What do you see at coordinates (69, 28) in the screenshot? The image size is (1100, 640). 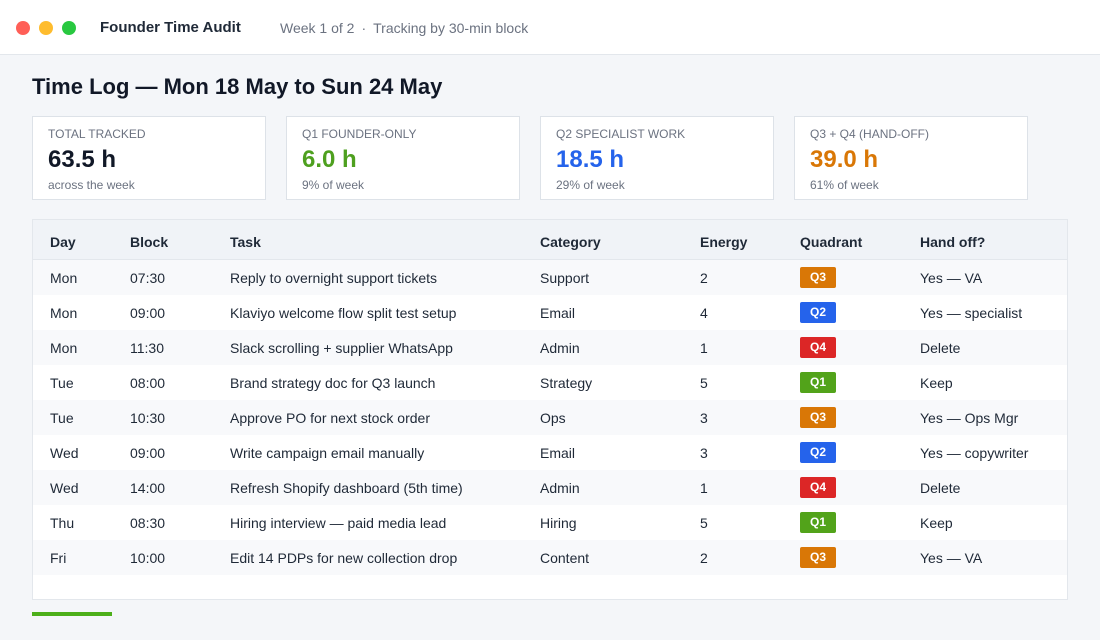 I see `maximize-window-button` at bounding box center [69, 28].